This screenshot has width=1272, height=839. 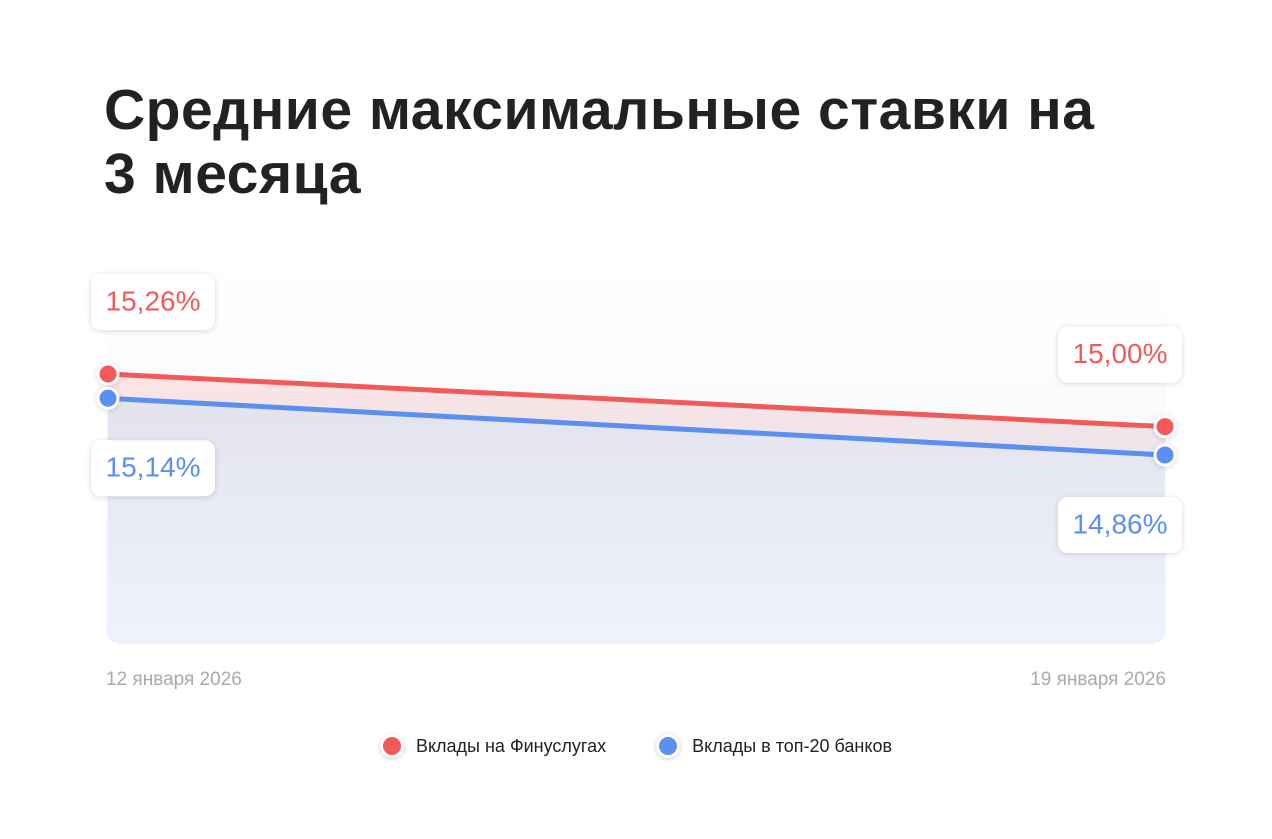 What do you see at coordinates (1098, 679) in the screenshot?
I see `x-tick-label: 19 января 2026` at bounding box center [1098, 679].